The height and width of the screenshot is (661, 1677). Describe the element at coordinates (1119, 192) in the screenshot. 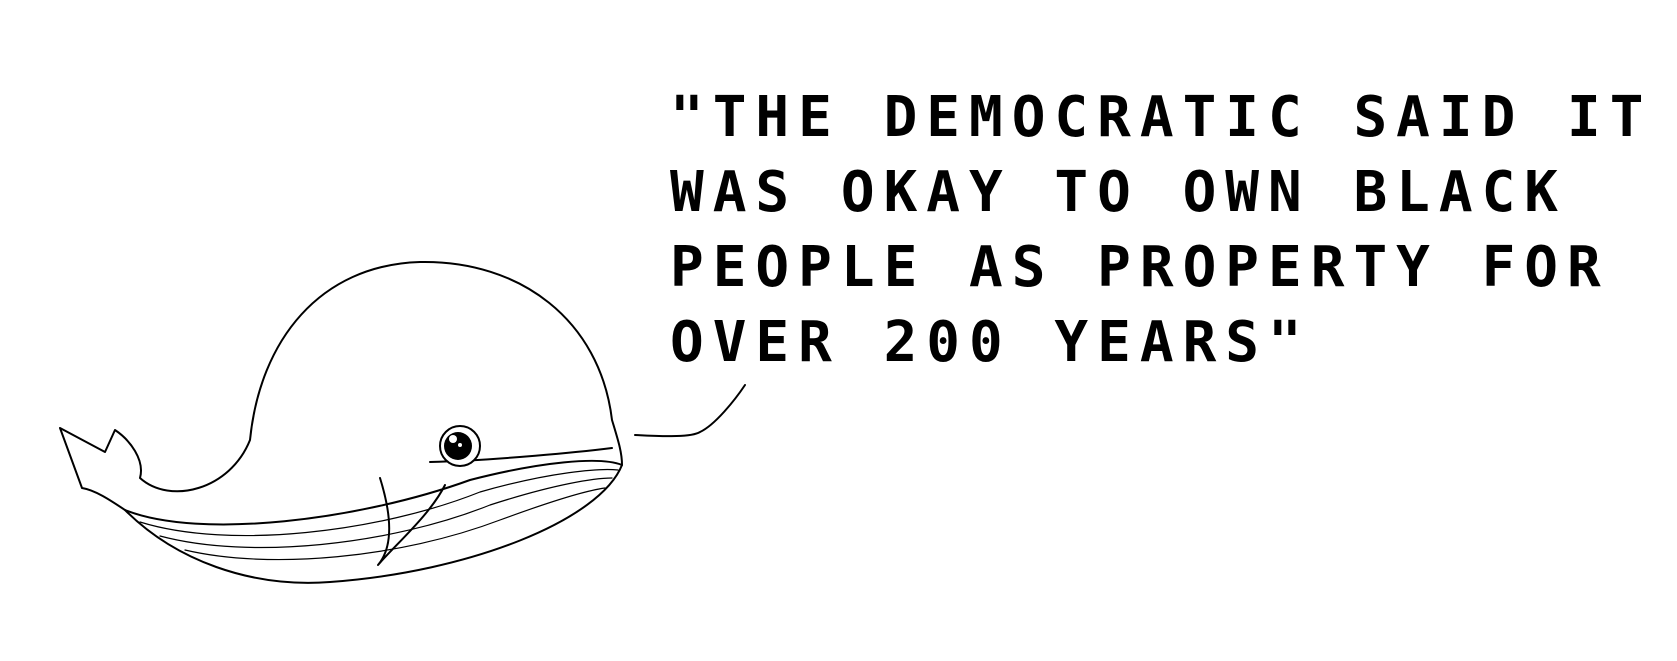

I see `quote-line-2: WAS OKAY TO OWN BLACK` at that location.